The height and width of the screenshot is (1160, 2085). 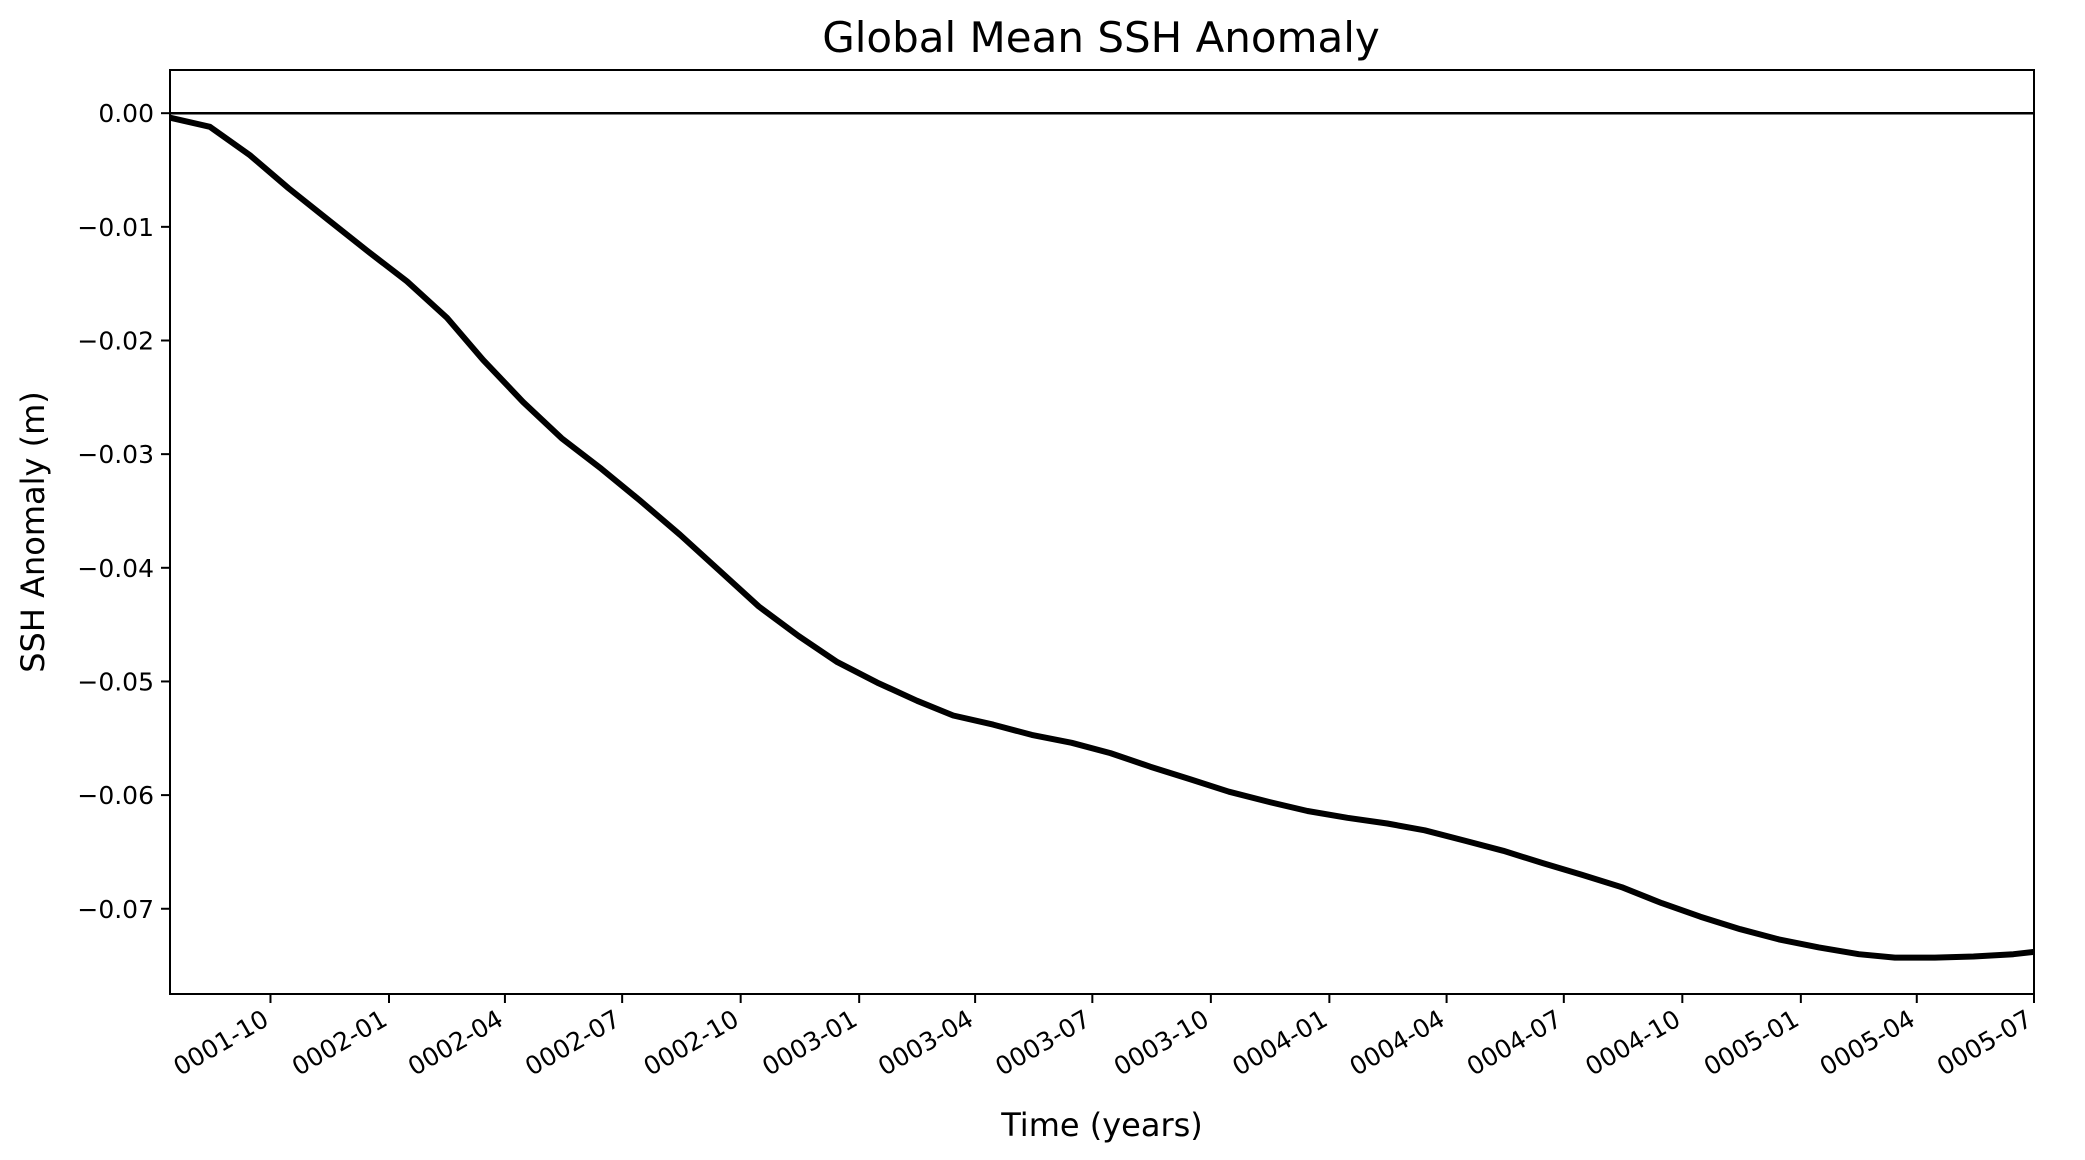 I want to click on y-axis: 0.00 −0.01 −0.02 −0.03 −0.04 −0.05 −0.06 −0.07, so click(x=123, y=511).